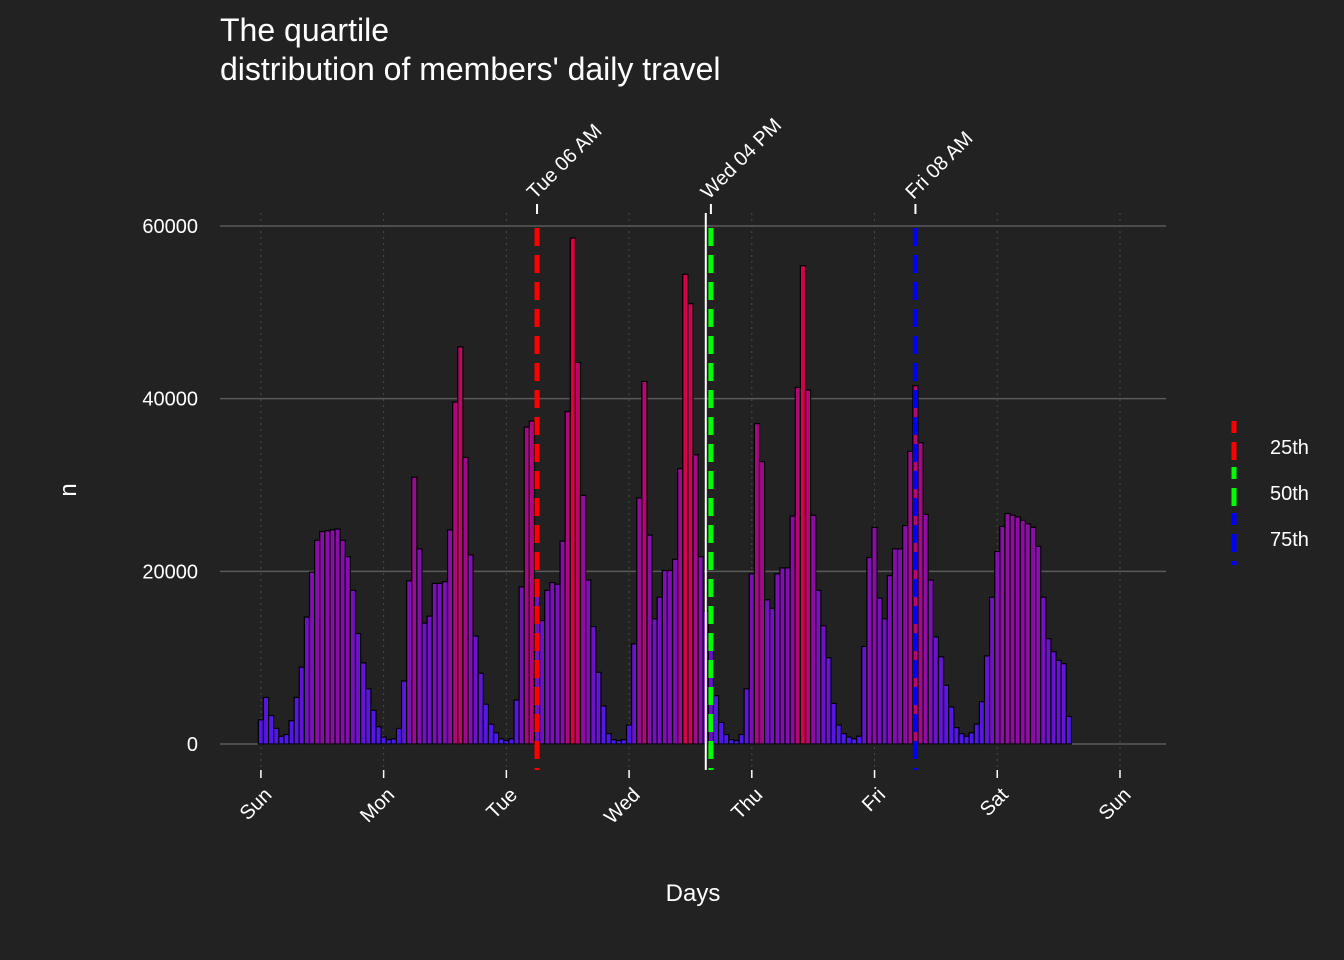 The height and width of the screenshot is (960, 1344). Describe the element at coordinates (470, 69) in the screenshot. I see `chart-title-line-2: distribution of members' daily travel` at that location.